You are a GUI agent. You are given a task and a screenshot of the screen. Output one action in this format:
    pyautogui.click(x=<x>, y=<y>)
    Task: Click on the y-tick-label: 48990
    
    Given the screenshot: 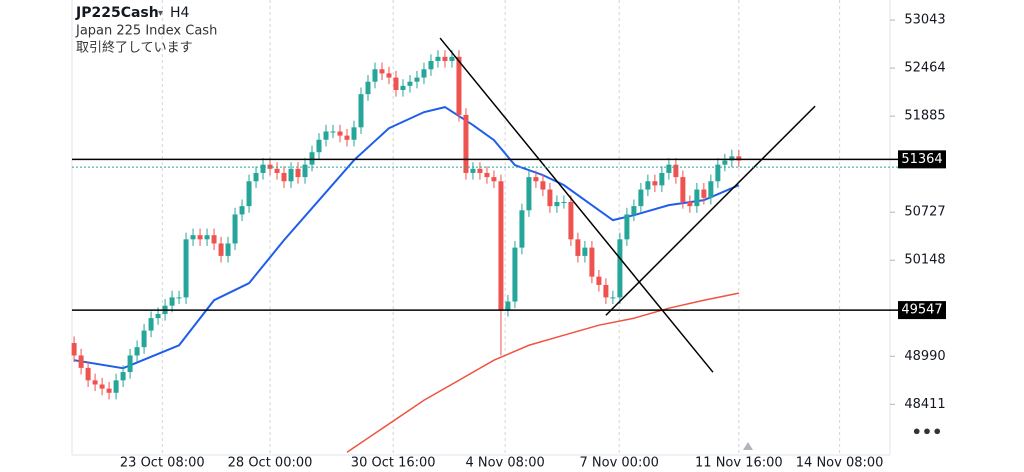 What is the action you would take?
    pyautogui.click(x=924, y=356)
    